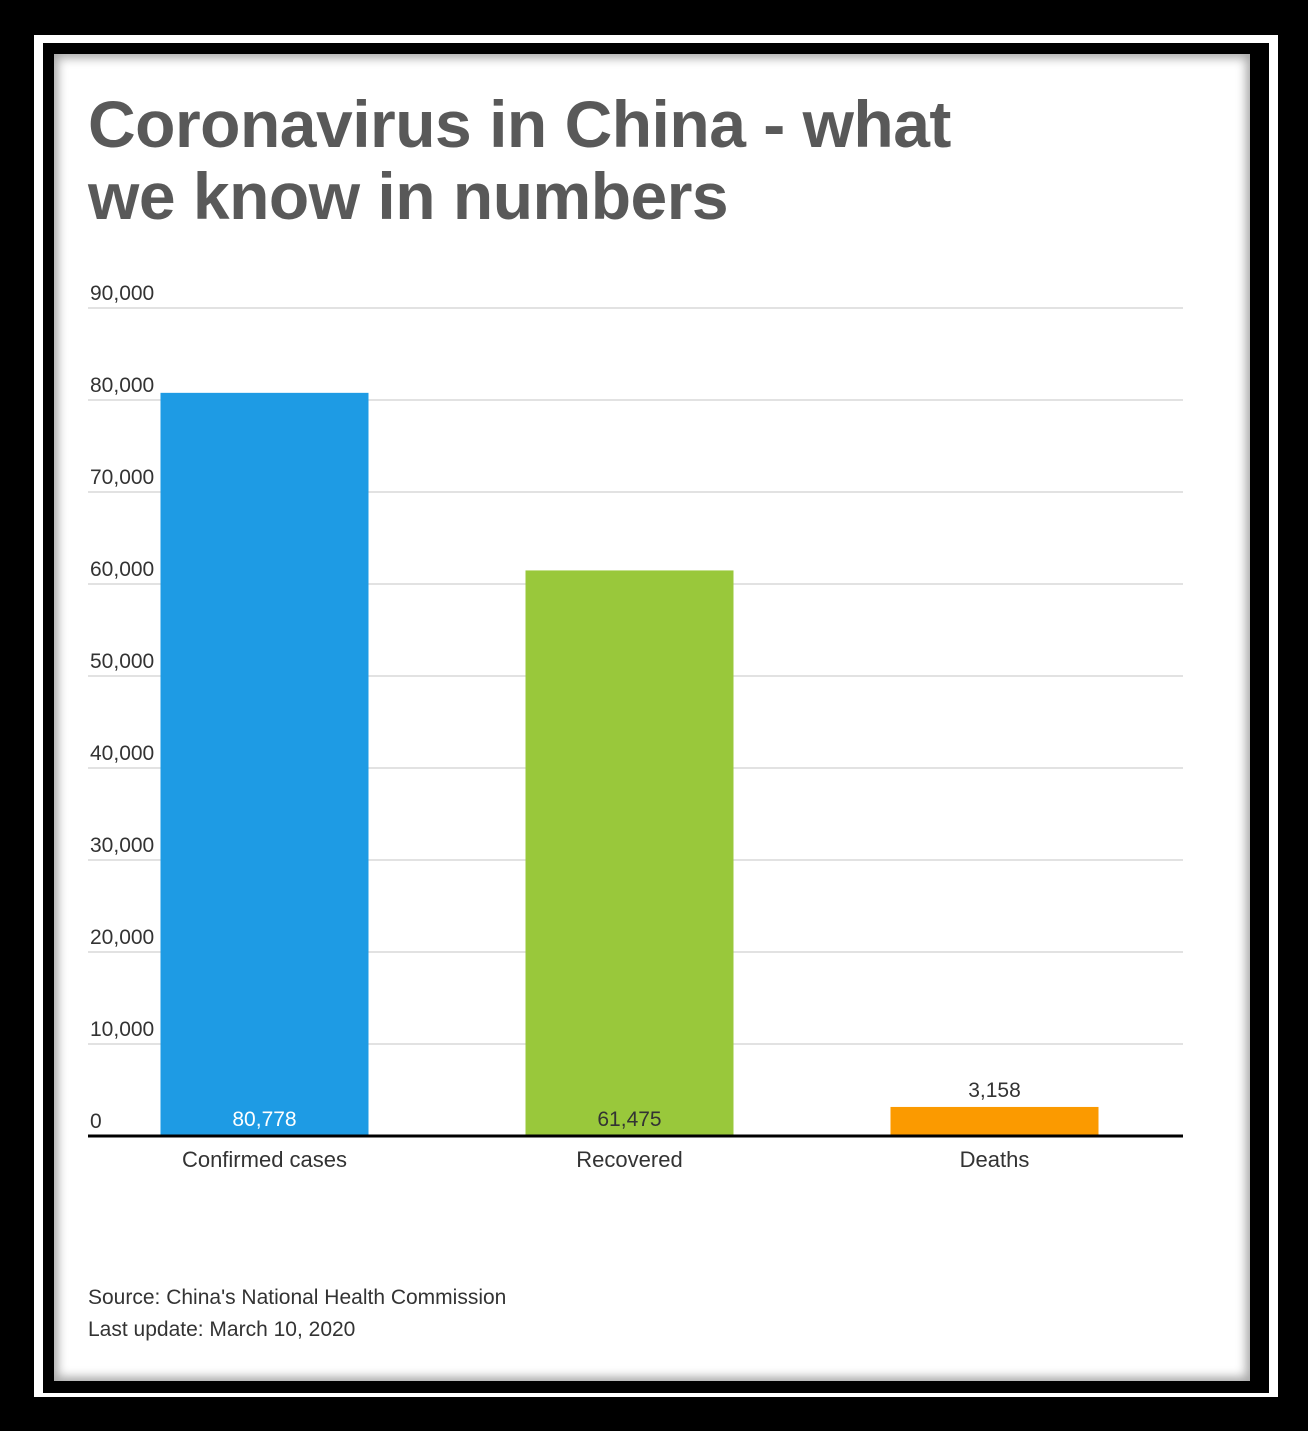 The image size is (1308, 1431). What do you see at coordinates (122, 569) in the screenshot?
I see `y-tick-label: 60,000` at bounding box center [122, 569].